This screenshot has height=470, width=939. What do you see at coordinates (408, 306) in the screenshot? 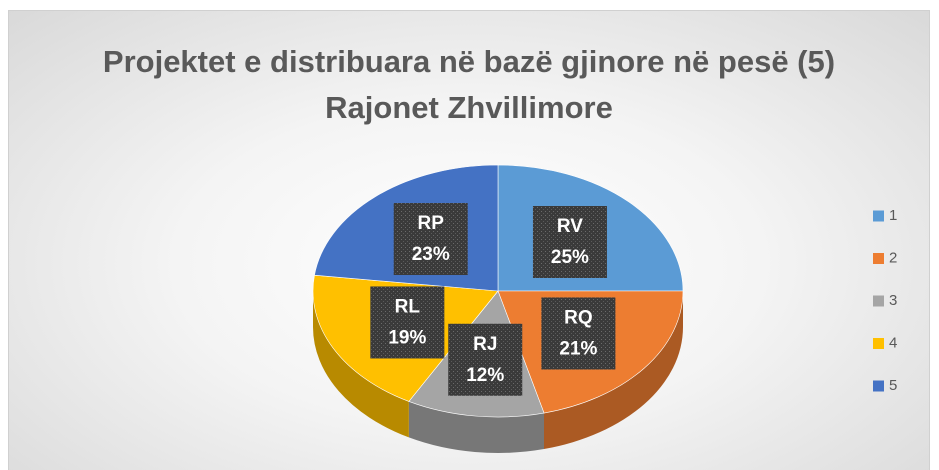
I see `data-label: RL` at bounding box center [408, 306].